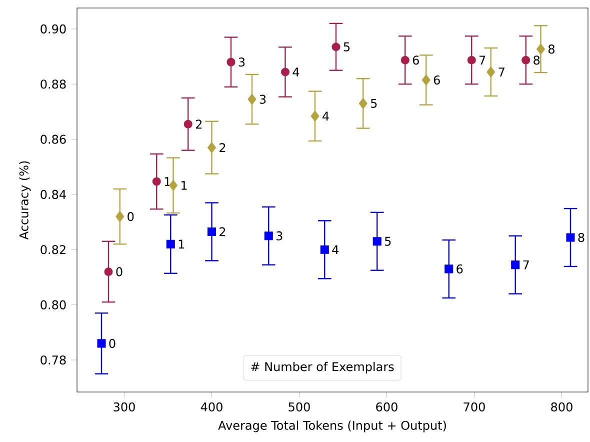  I want to click on y-tick-label: 0.82, so click(53, 249).